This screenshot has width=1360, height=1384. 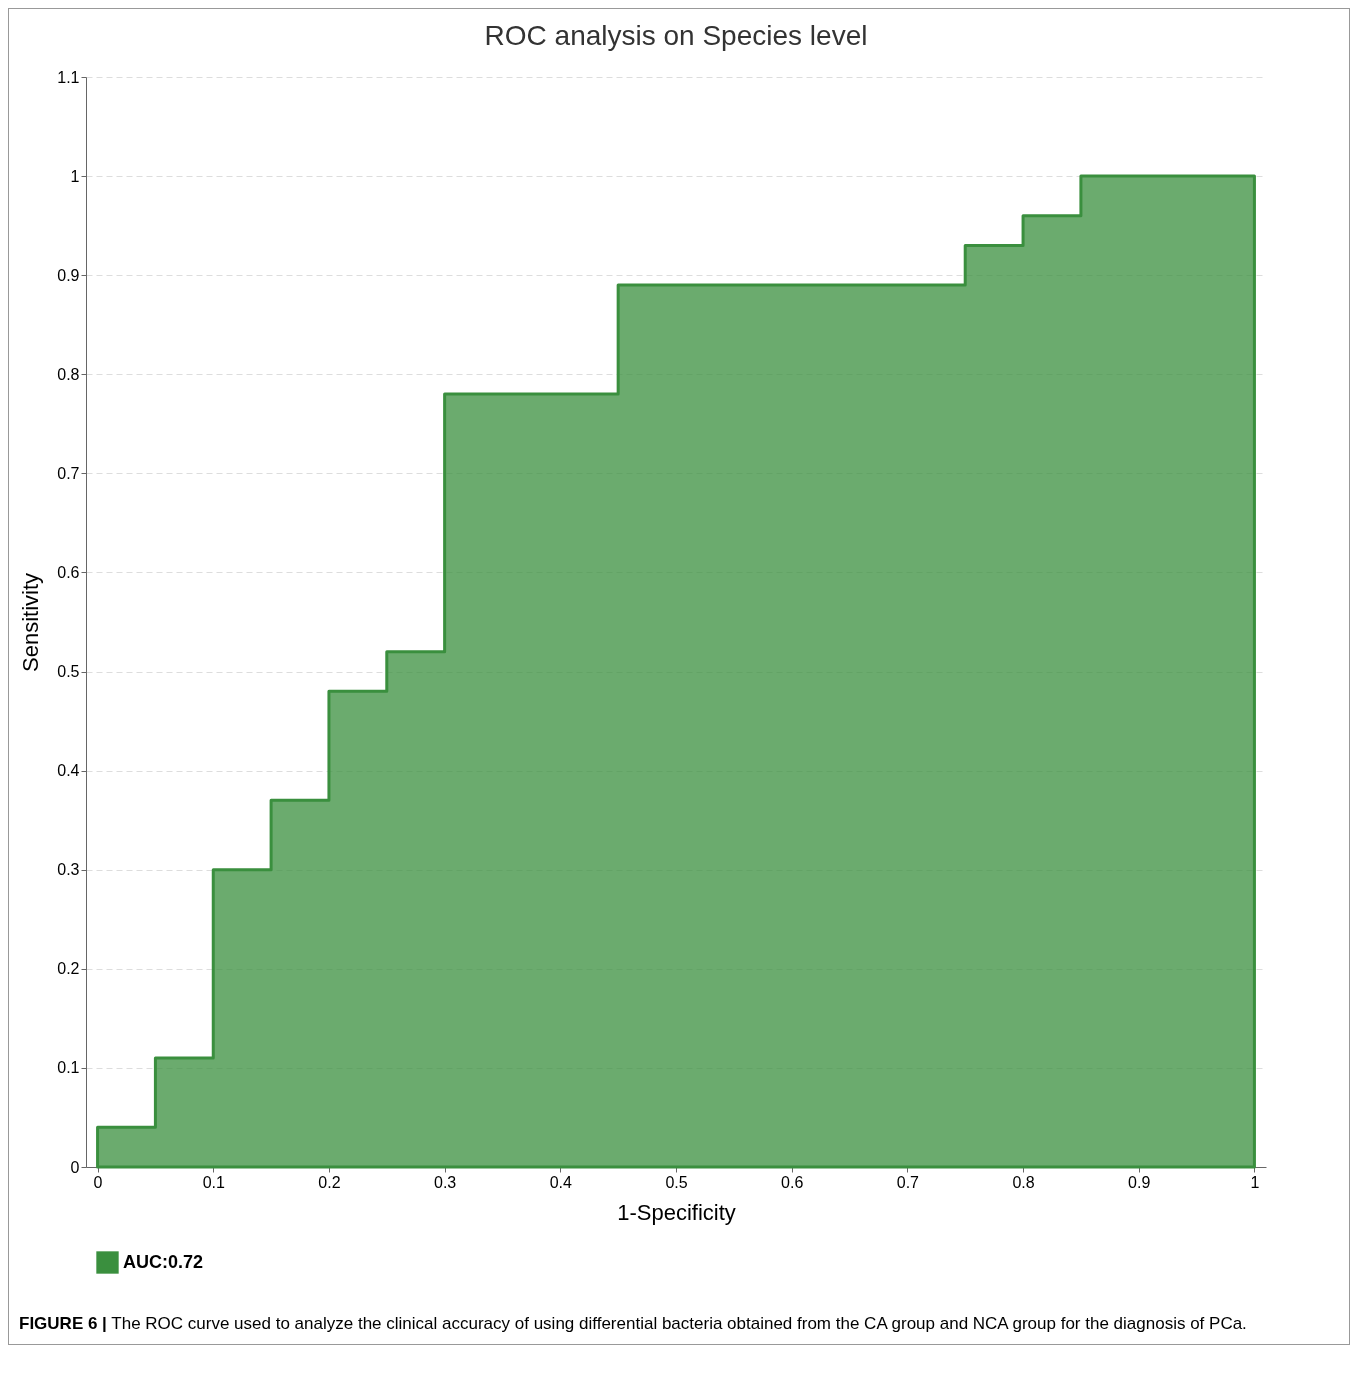 What do you see at coordinates (68, 969) in the screenshot?
I see `y-tick-label: 0.2` at bounding box center [68, 969].